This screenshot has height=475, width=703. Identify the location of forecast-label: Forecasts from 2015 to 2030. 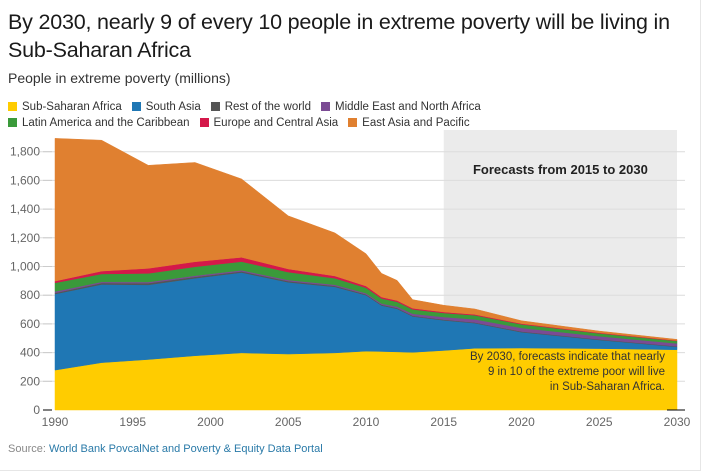
(560, 169).